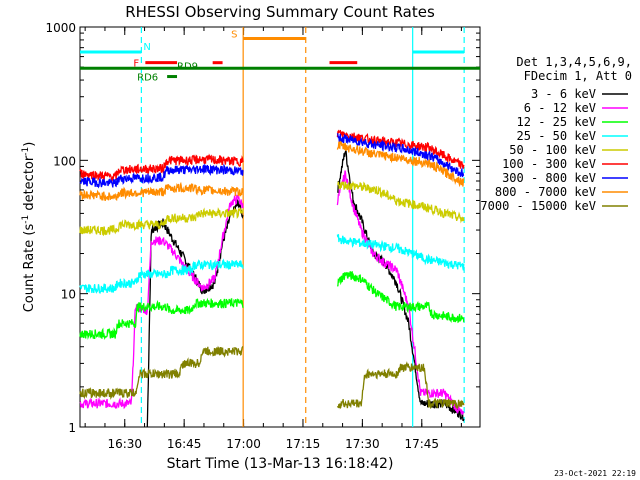  Describe the element at coordinates (595, 473) in the screenshot. I see `footer-date: 23-Oct-2021 22:19` at that location.